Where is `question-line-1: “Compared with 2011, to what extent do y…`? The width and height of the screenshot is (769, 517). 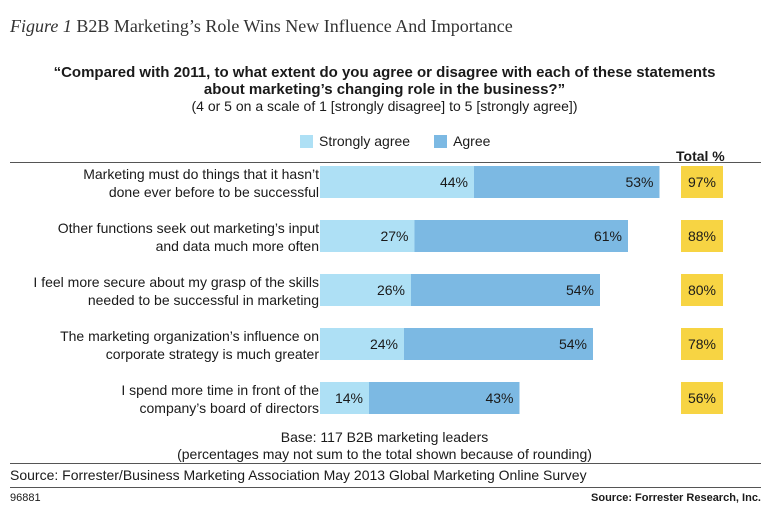 question-line-1: “Compared with 2011, to what extent do y… is located at coordinates (384, 72).